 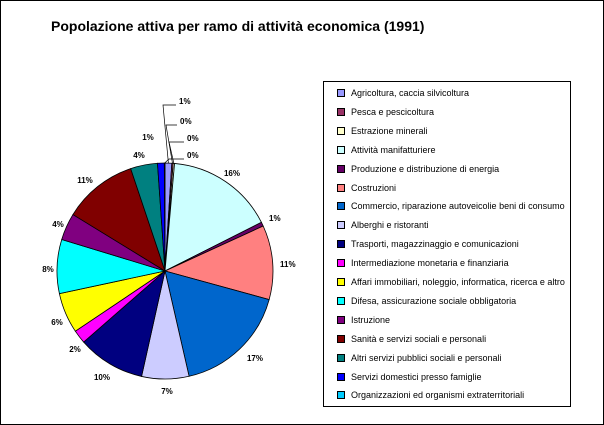 I want to click on legend-item-14: Sanità e servizi sociali e personali, so click(x=411, y=339).